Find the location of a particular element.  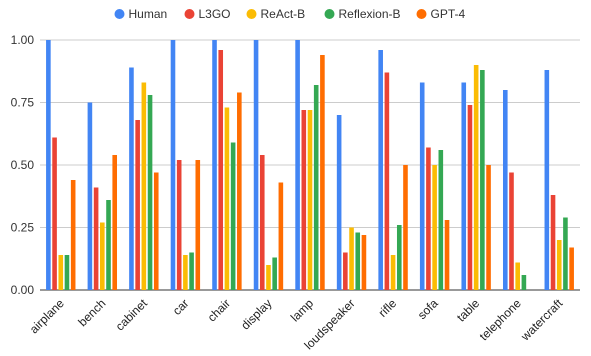

legend-item: GPT-4 is located at coordinates (441, 14).